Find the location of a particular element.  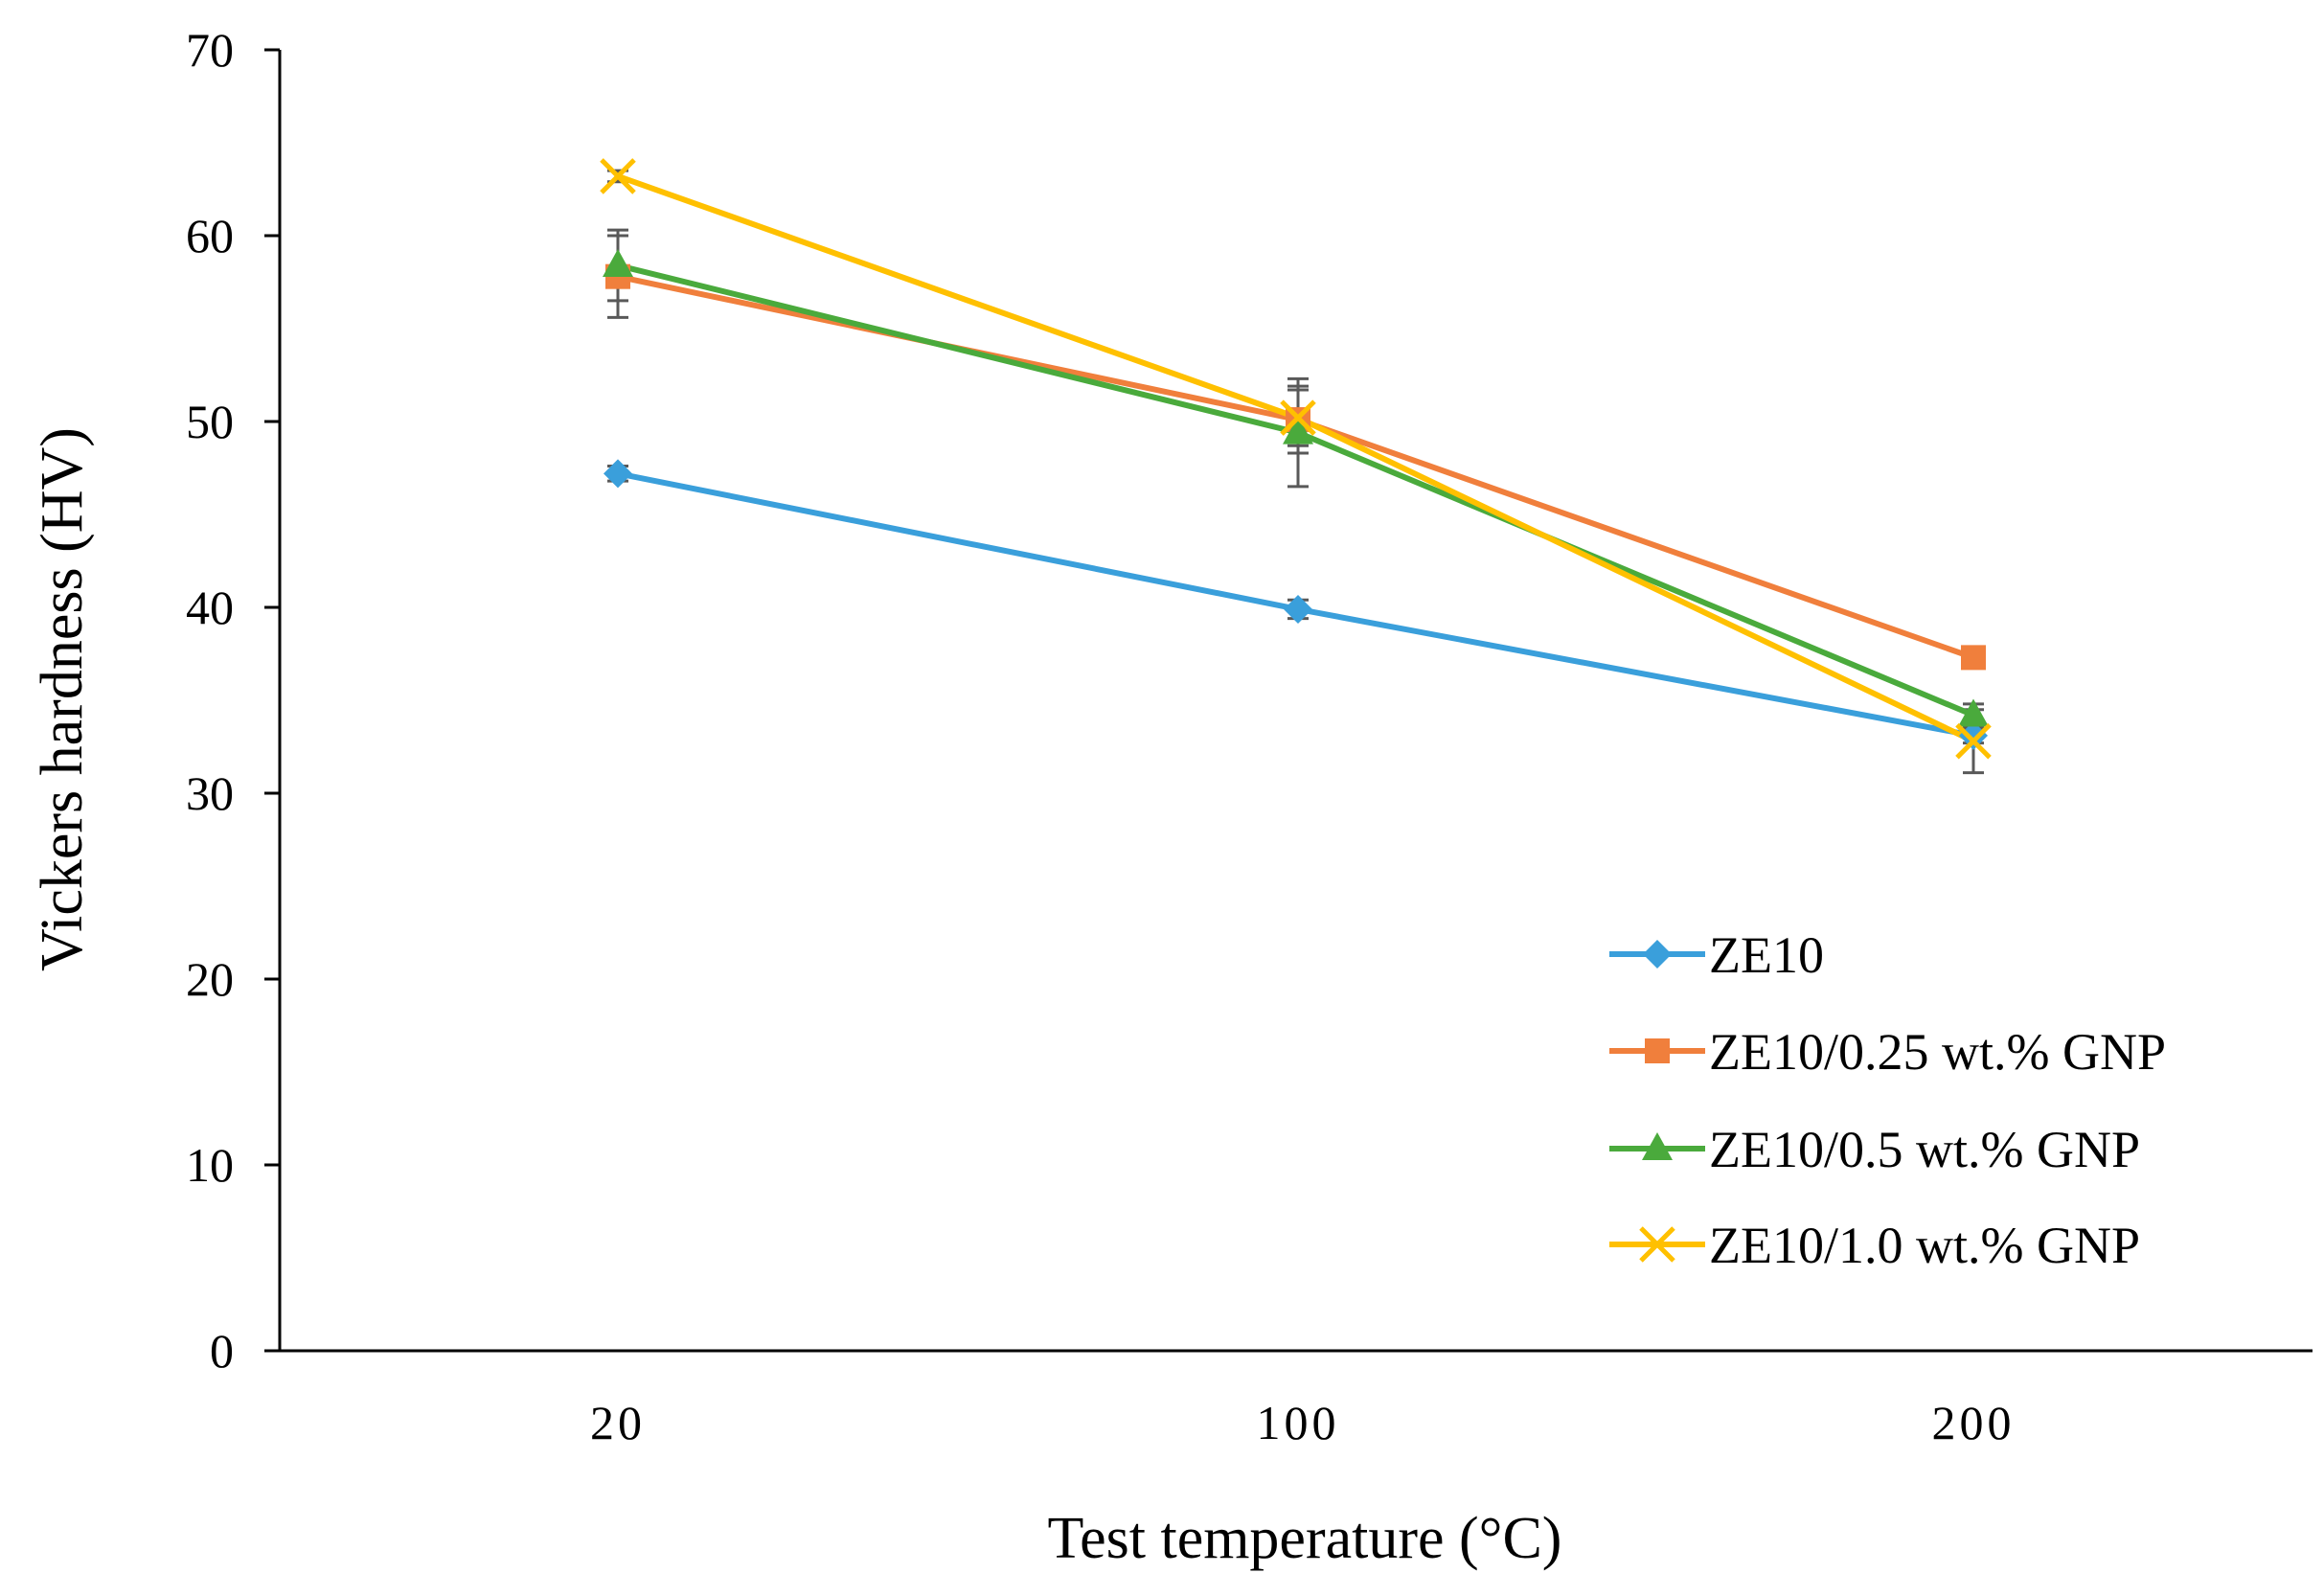

y-tick-label: 10 is located at coordinates (210, 1165).